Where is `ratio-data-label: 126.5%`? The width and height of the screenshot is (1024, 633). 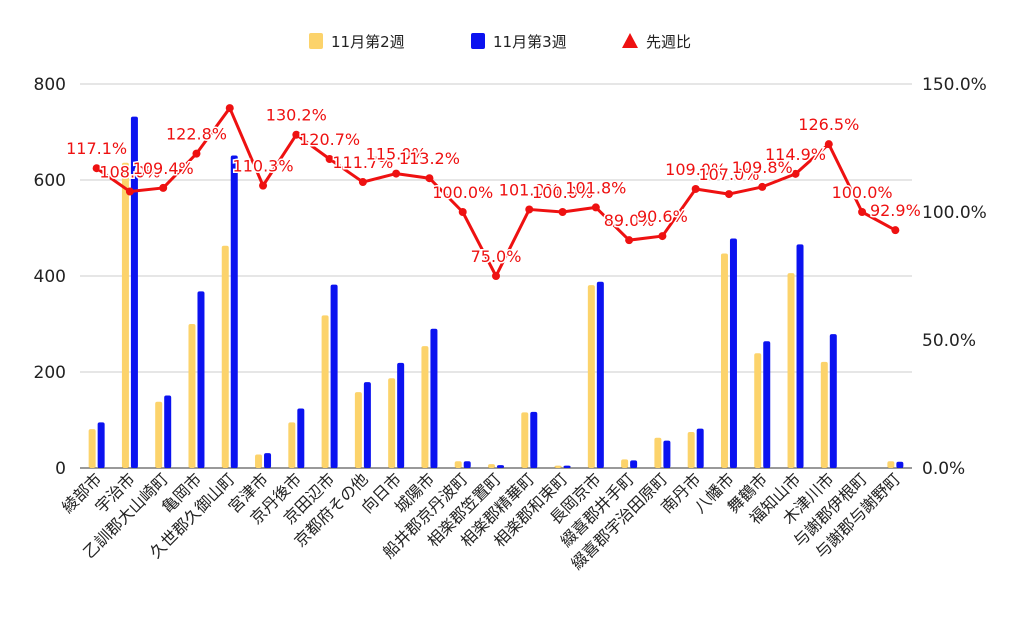 ratio-data-label: 126.5% is located at coordinates (828, 124).